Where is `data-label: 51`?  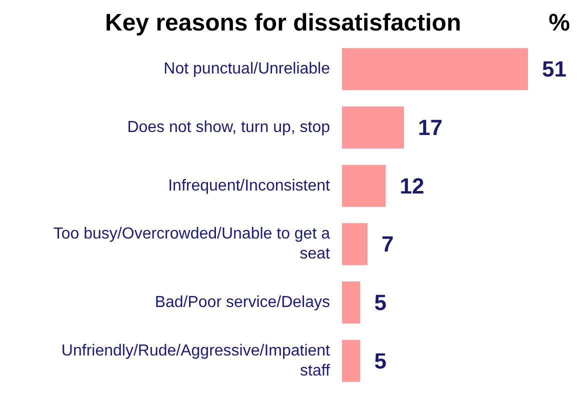
data-label: 51 is located at coordinates (554, 69).